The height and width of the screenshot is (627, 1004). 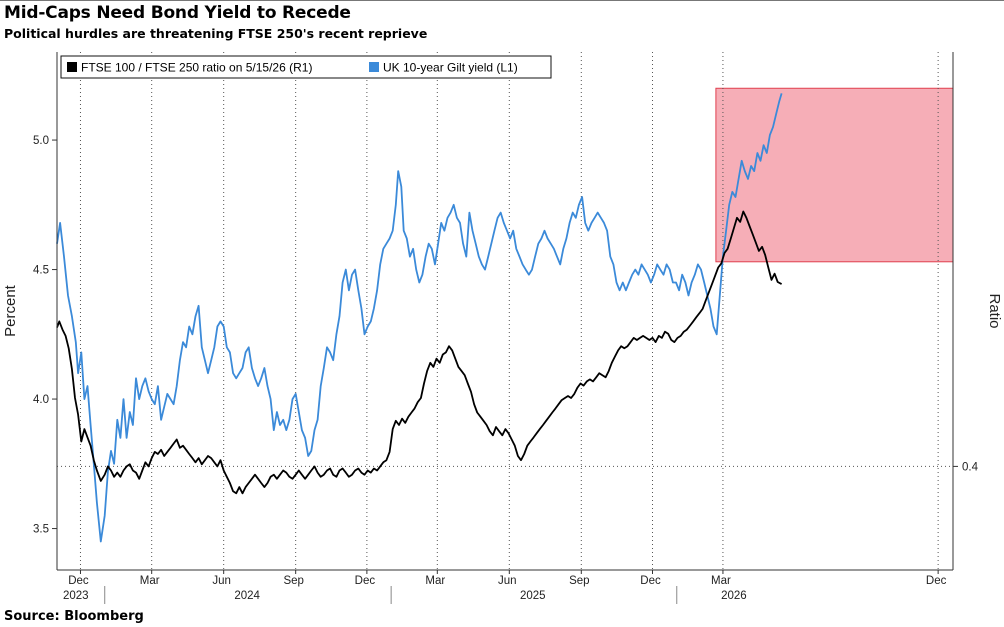 I want to click on right-axis-title: Ratio, so click(x=994, y=310).